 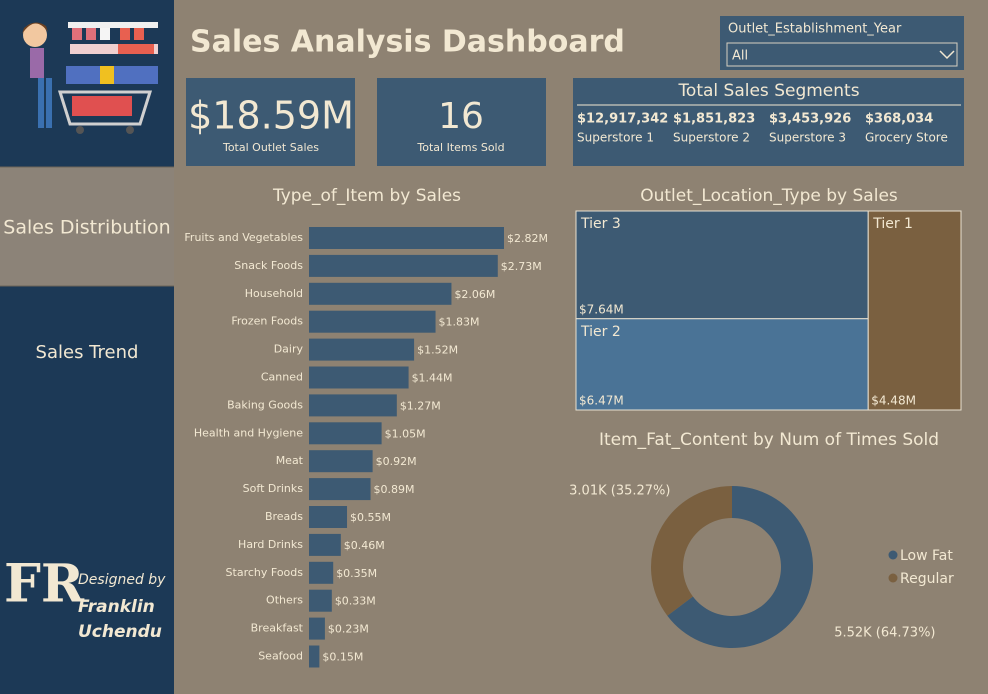 What do you see at coordinates (87, 352) in the screenshot?
I see `nav-button: Sales Trend` at bounding box center [87, 352].